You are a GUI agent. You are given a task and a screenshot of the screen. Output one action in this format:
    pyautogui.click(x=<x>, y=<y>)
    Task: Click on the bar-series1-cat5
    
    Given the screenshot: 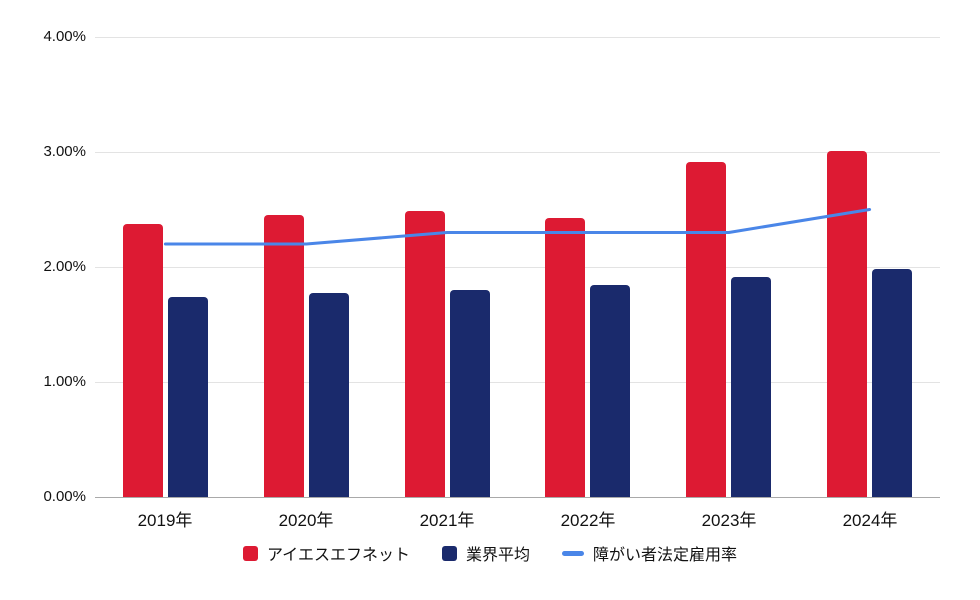 What is the action you would take?
    pyautogui.click(x=892, y=383)
    